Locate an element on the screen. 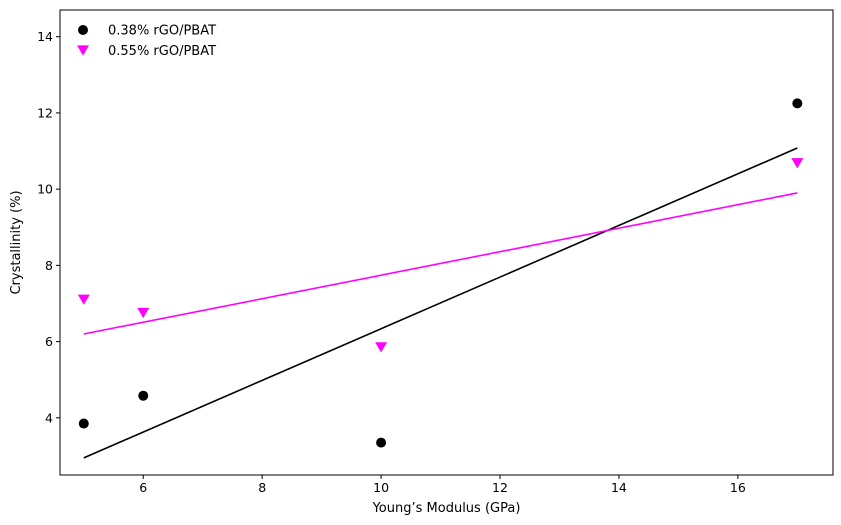 The height and width of the screenshot is (525, 841). y-tick-label: 8 is located at coordinates (49, 265).